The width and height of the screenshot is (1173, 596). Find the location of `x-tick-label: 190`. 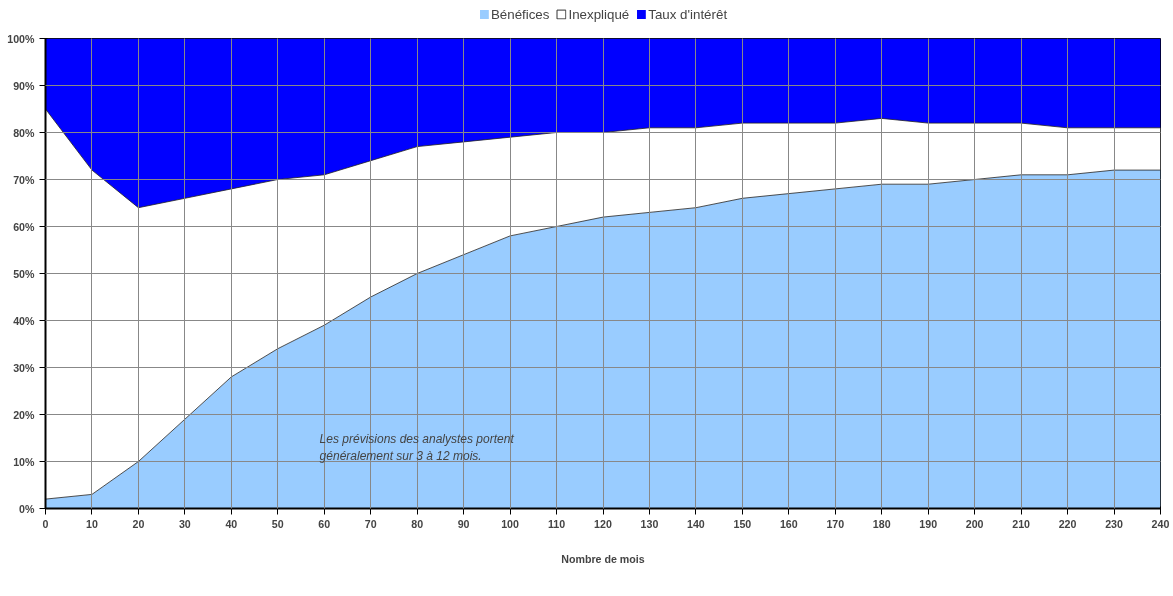

x-tick-label: 190 is located at coordinates (928, 523).